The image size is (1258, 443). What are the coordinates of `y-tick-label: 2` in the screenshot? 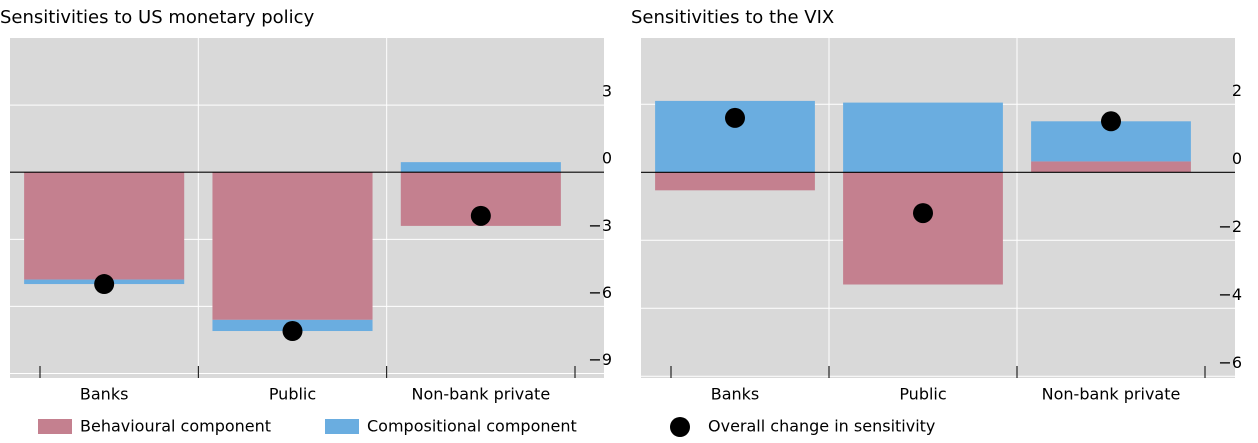 It's located at (1237, 90).